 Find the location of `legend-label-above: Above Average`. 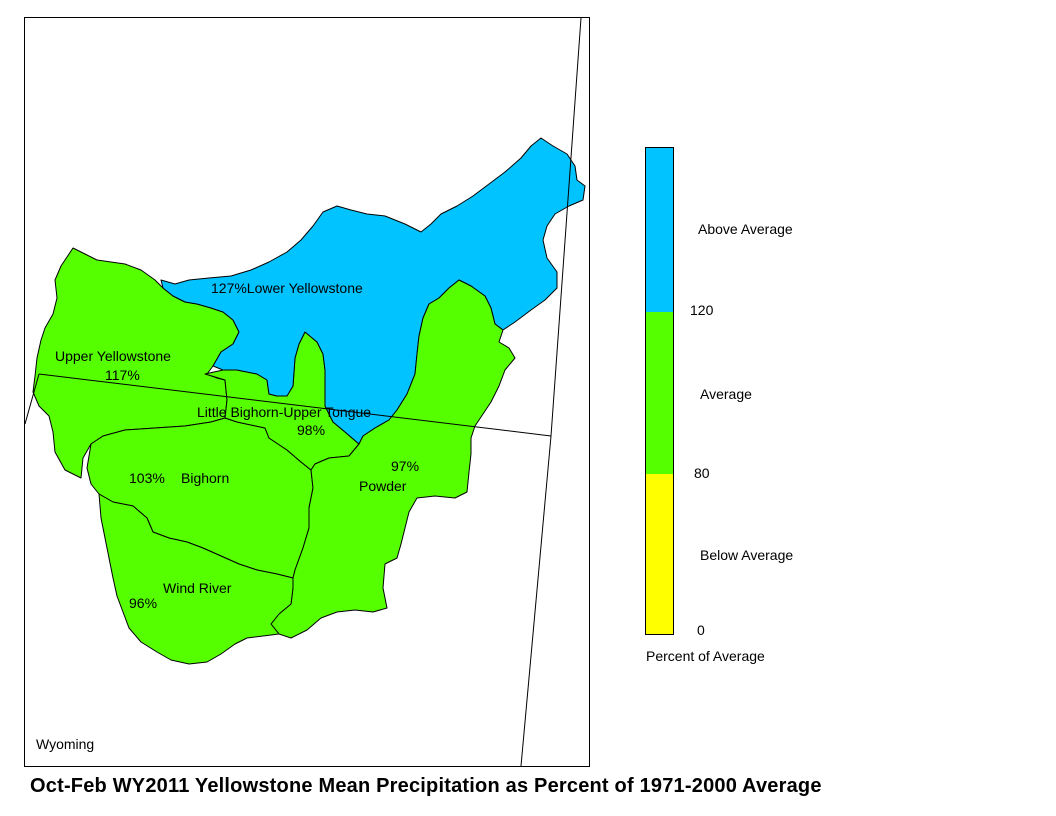

legend-label-above: Above Average is located at coordinates (745, 229).